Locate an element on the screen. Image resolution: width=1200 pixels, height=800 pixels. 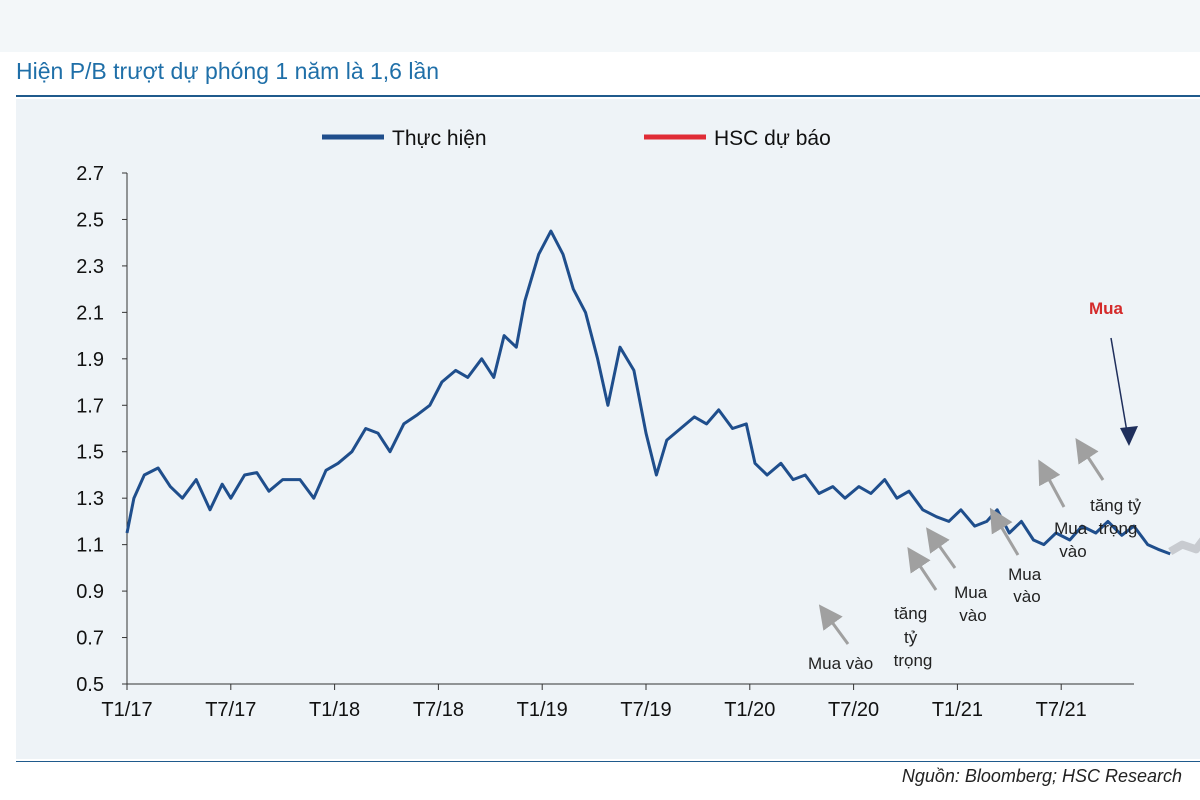
annotation-label-line: tăng is located at coordinates (910, 613).